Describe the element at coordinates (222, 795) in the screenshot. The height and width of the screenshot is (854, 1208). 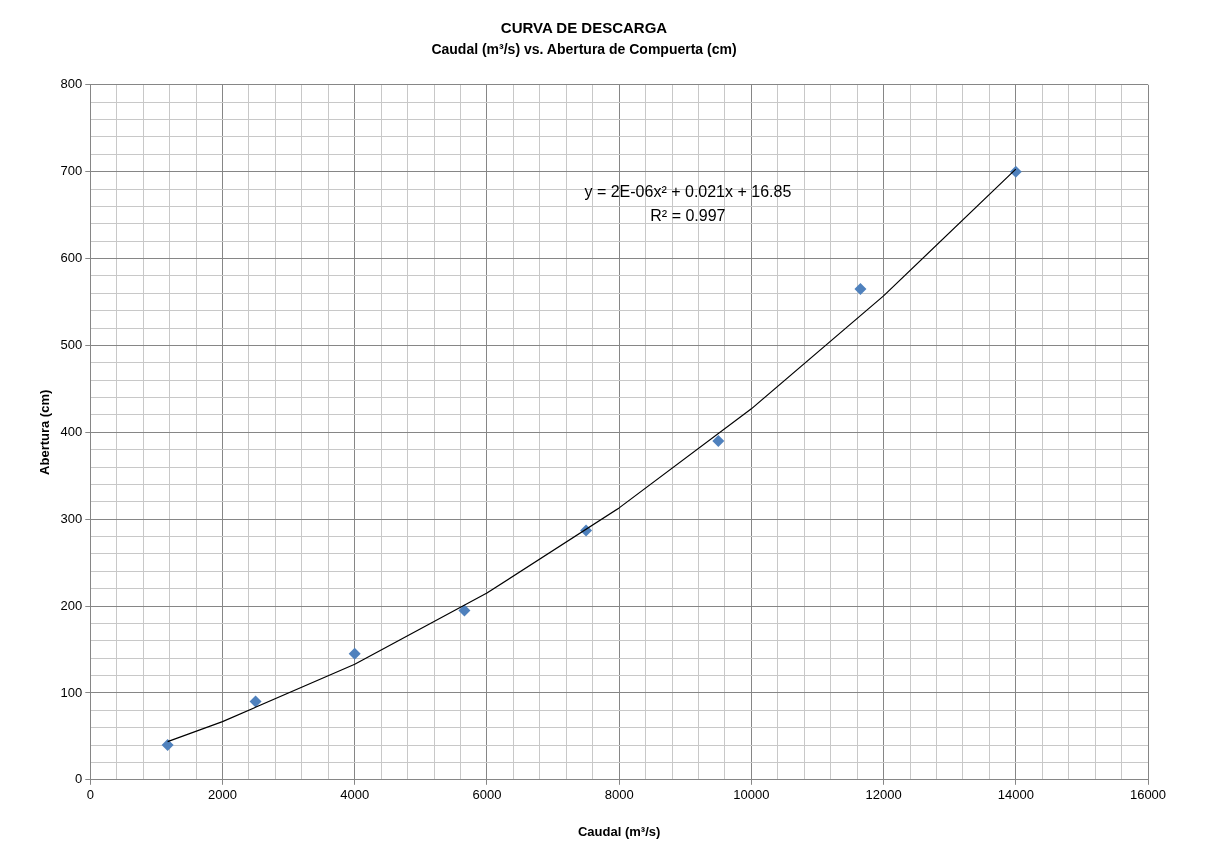
I see `x-tick-label: 2000` at that location.